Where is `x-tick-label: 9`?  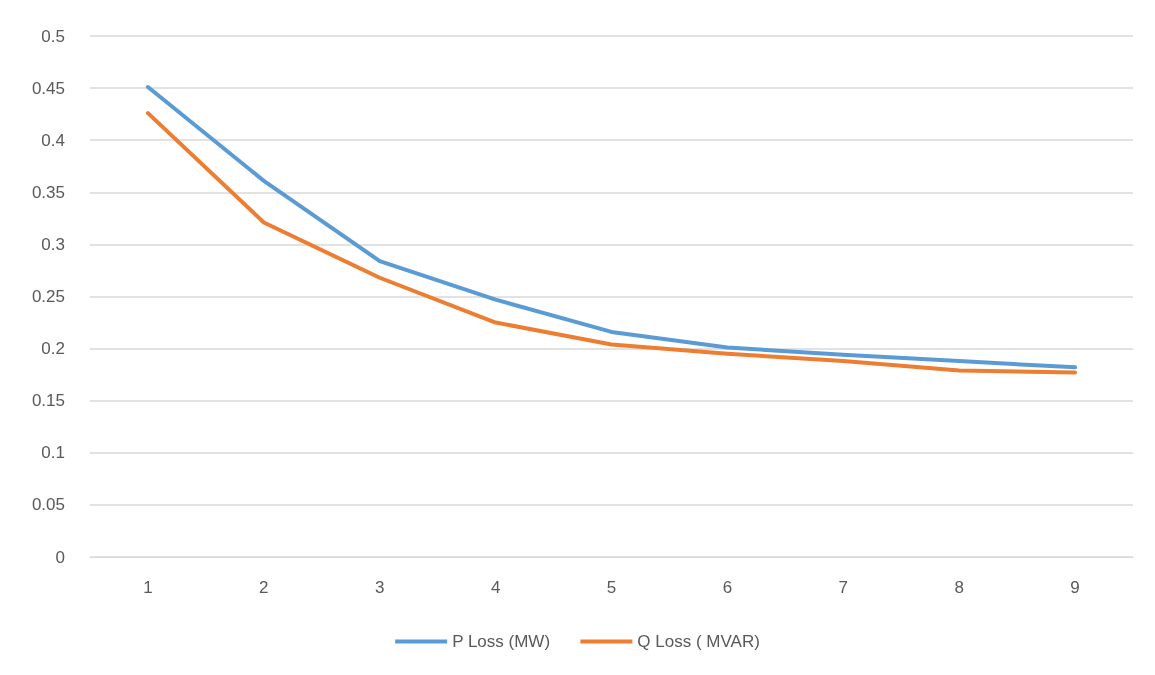 x-tick-label: 9 is located at coordinates (1075, 587).